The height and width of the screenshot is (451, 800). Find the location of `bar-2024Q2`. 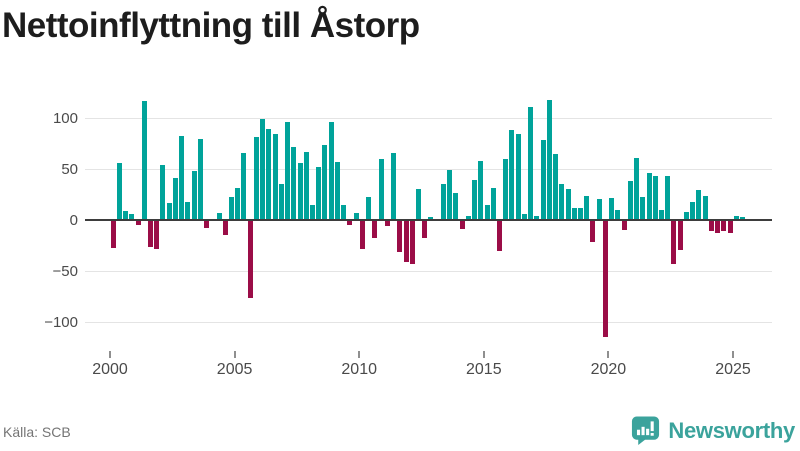

bar-2024Q2 is located at coordinates (718, 227).